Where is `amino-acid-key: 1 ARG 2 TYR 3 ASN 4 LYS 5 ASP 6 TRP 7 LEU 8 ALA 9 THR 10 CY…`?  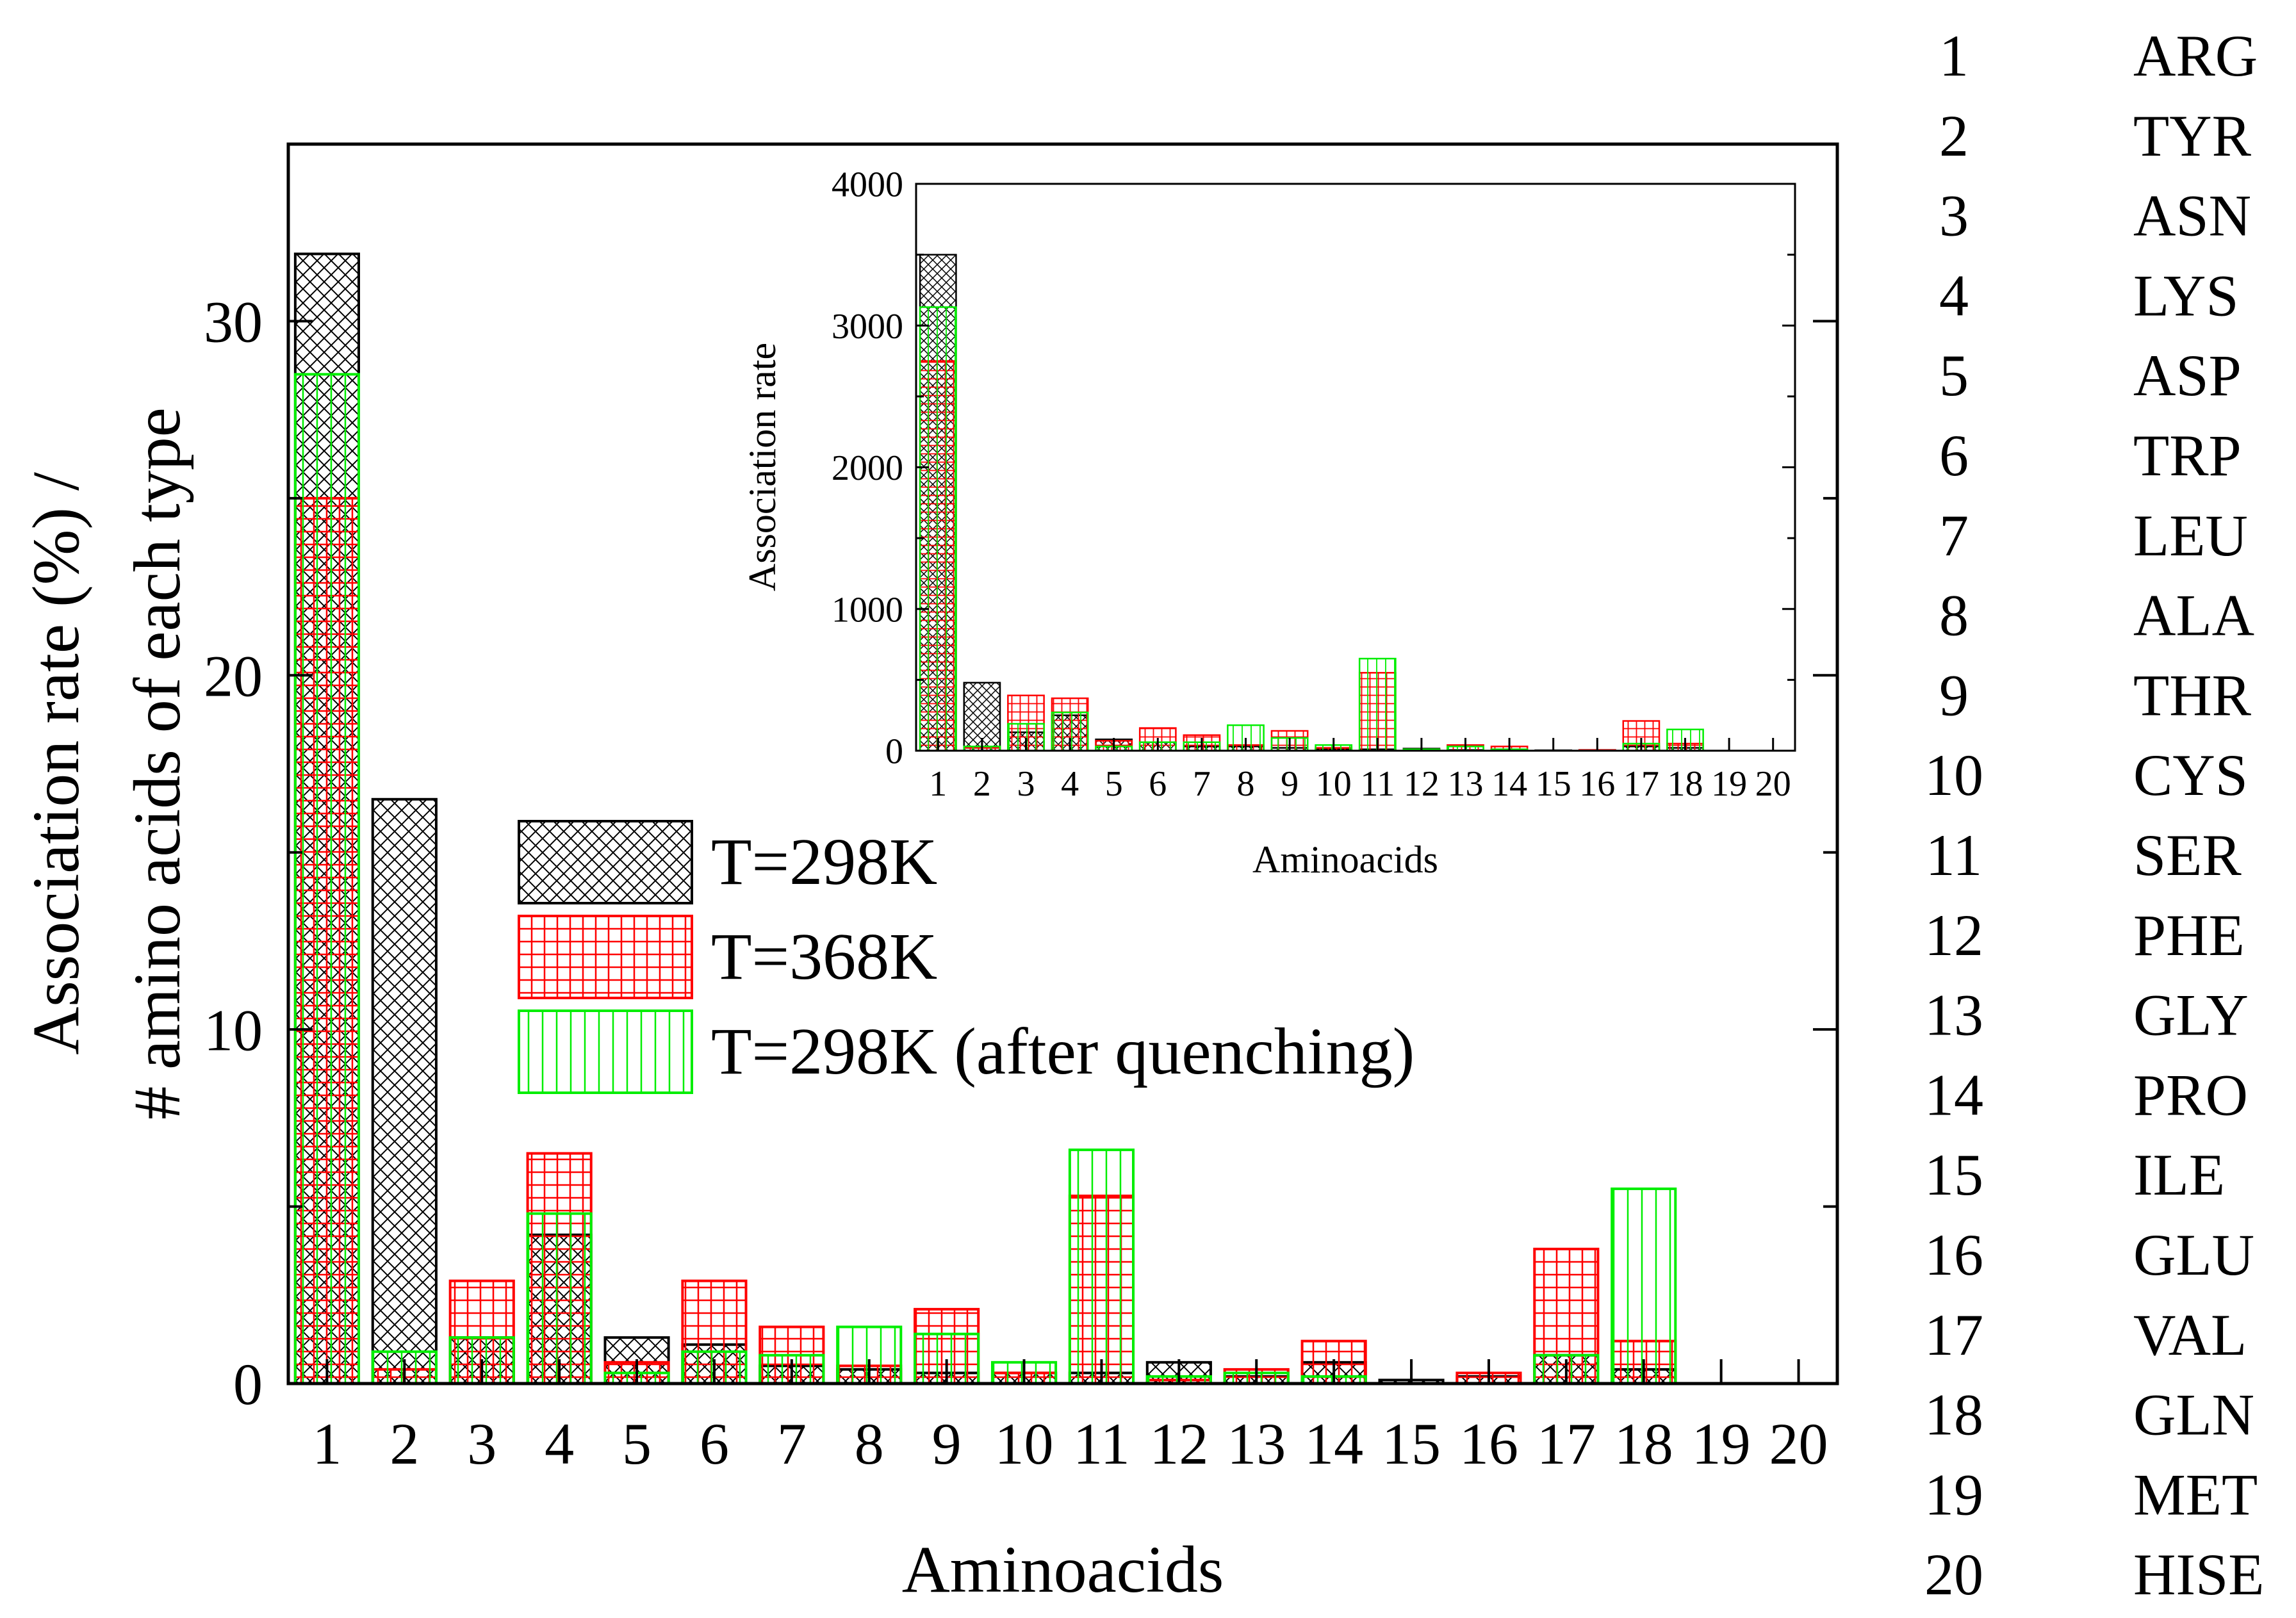
amino-acid-key: 1 ARG 2 TYR 3 ASN 4 LYS 5 ASP 6 TRP 7 LEU 8 ALA 9 THR 10 CY… is located at coordinates (2094, 815).